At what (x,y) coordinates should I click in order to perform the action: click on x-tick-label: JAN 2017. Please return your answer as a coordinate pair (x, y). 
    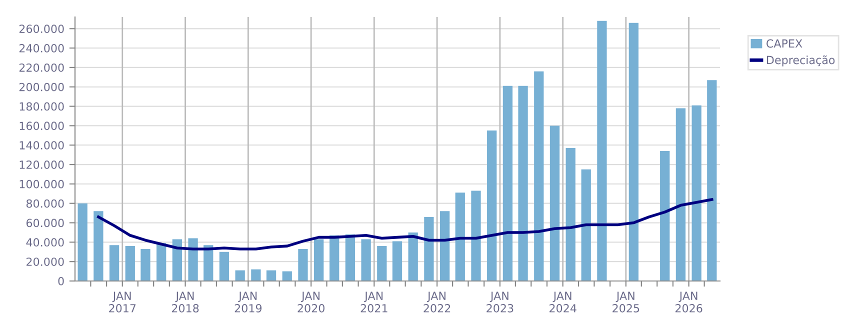
    Looking at the image, I should click on (122, 302).